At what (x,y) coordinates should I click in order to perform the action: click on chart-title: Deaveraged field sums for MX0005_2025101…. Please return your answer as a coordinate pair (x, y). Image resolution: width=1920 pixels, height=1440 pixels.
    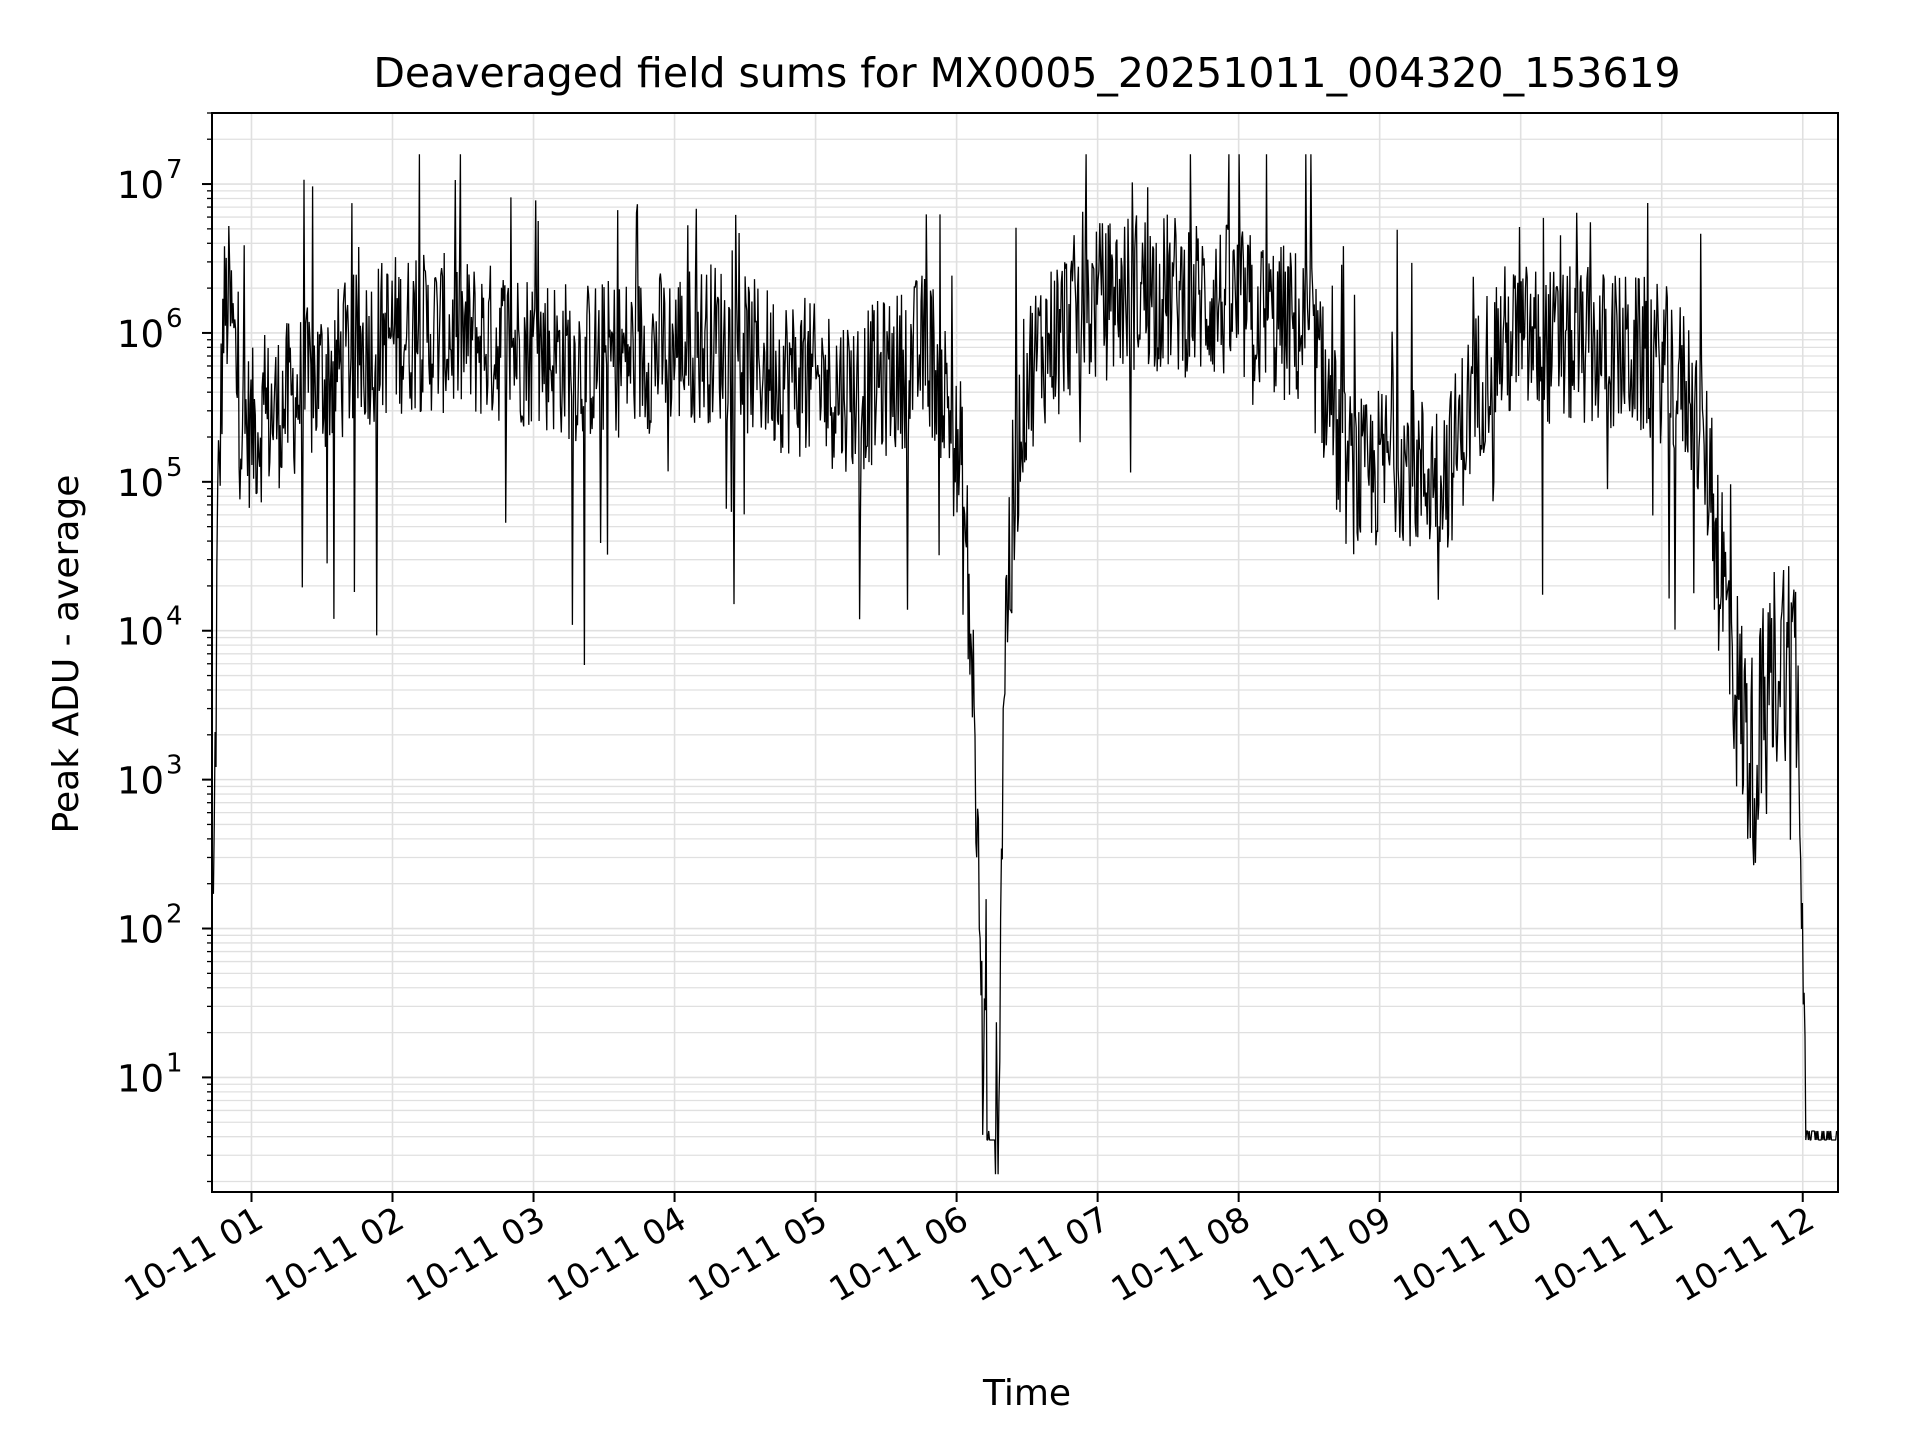
    Looking at the image, I should click on (1026, 73).